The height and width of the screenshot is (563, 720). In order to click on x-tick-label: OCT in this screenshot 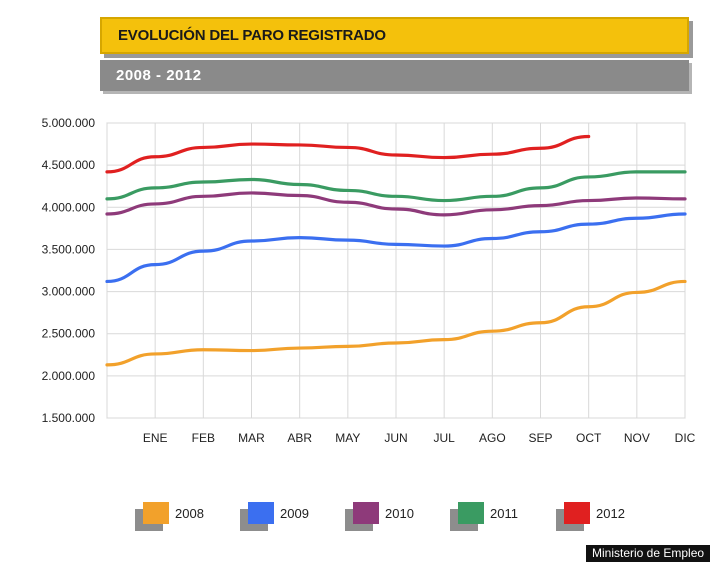, I will do `click(589, 438)`.